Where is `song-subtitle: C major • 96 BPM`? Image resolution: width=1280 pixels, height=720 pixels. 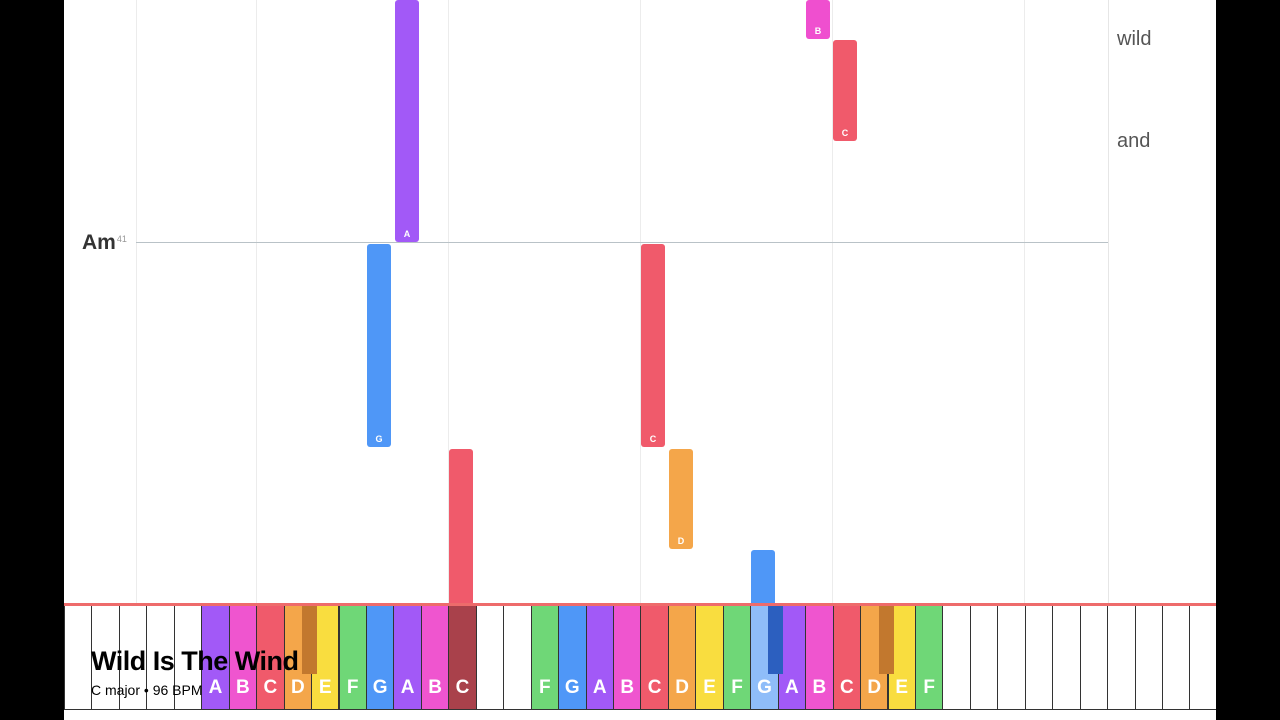 song-subtitle: C major • 96 BPM is located at coordinates (147, 690).